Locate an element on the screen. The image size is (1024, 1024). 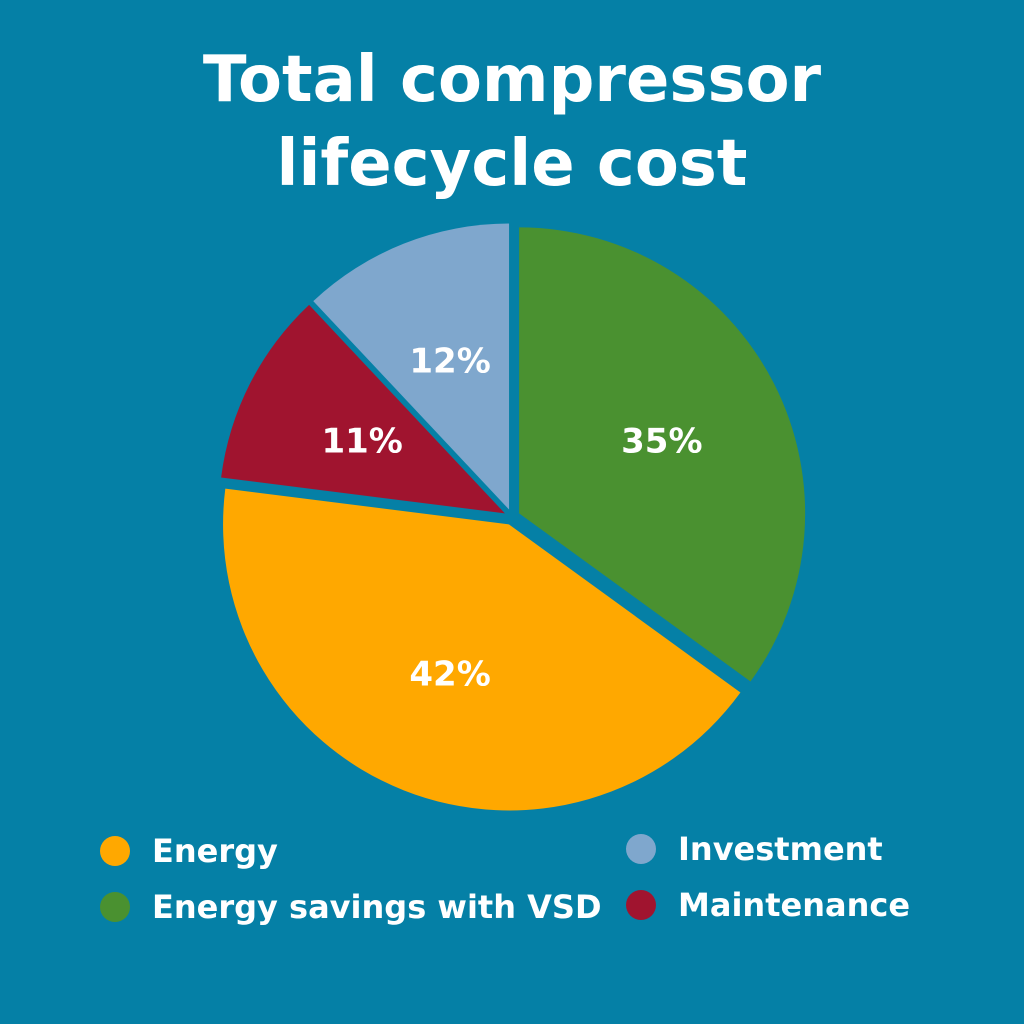
pie-slice-energy-savings-with-vsd is located at coordinates (662, 454).